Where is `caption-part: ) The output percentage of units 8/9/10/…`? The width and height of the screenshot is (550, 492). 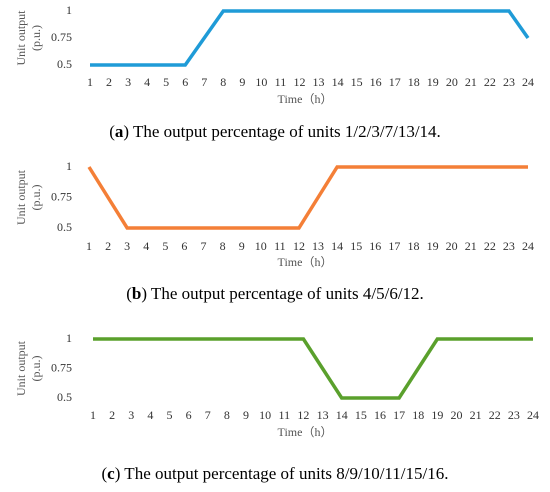 caption-part: ) The output percentage of units 8/9/10/… is located at coordinates (282, 473).